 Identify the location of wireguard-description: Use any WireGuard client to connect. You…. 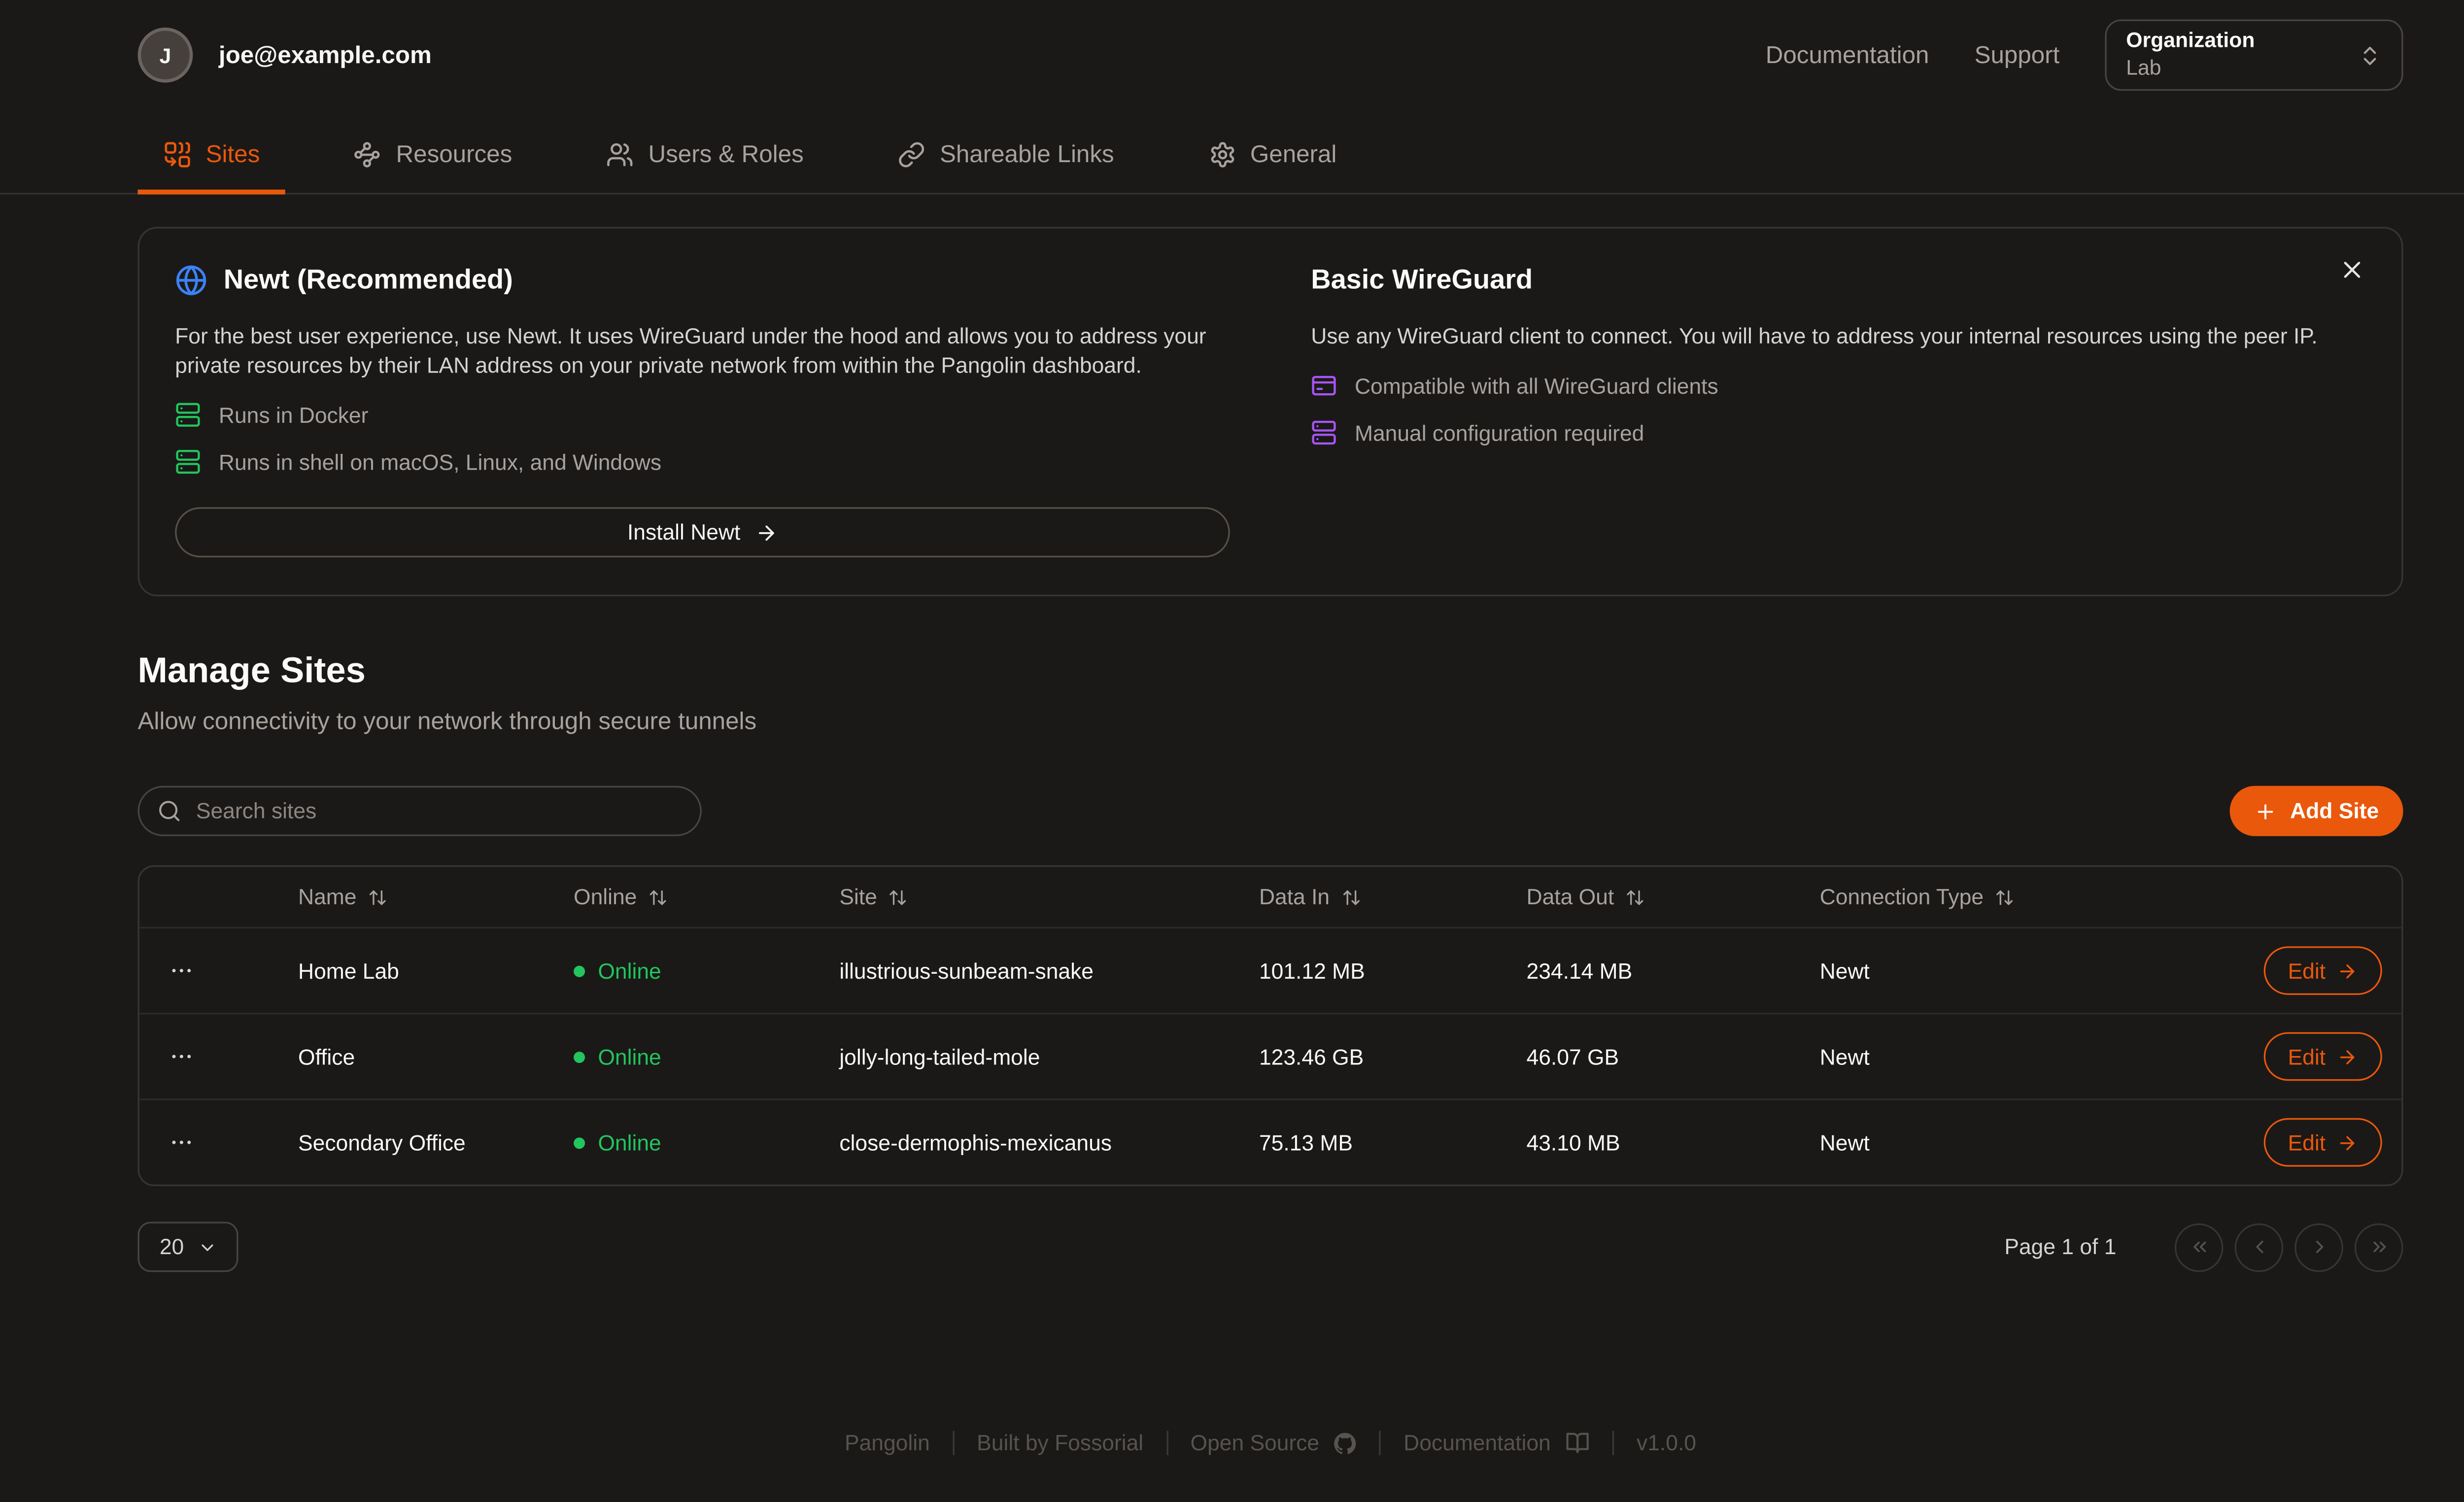
(1814, 336).